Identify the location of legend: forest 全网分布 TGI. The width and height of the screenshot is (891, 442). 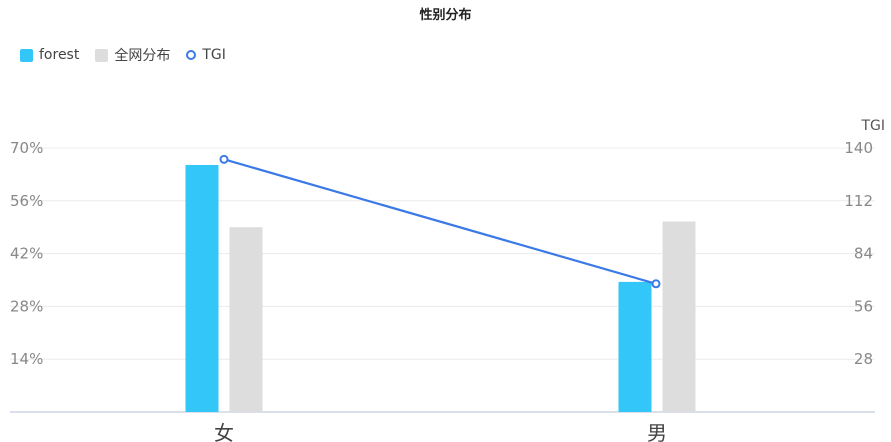
(131, 55).